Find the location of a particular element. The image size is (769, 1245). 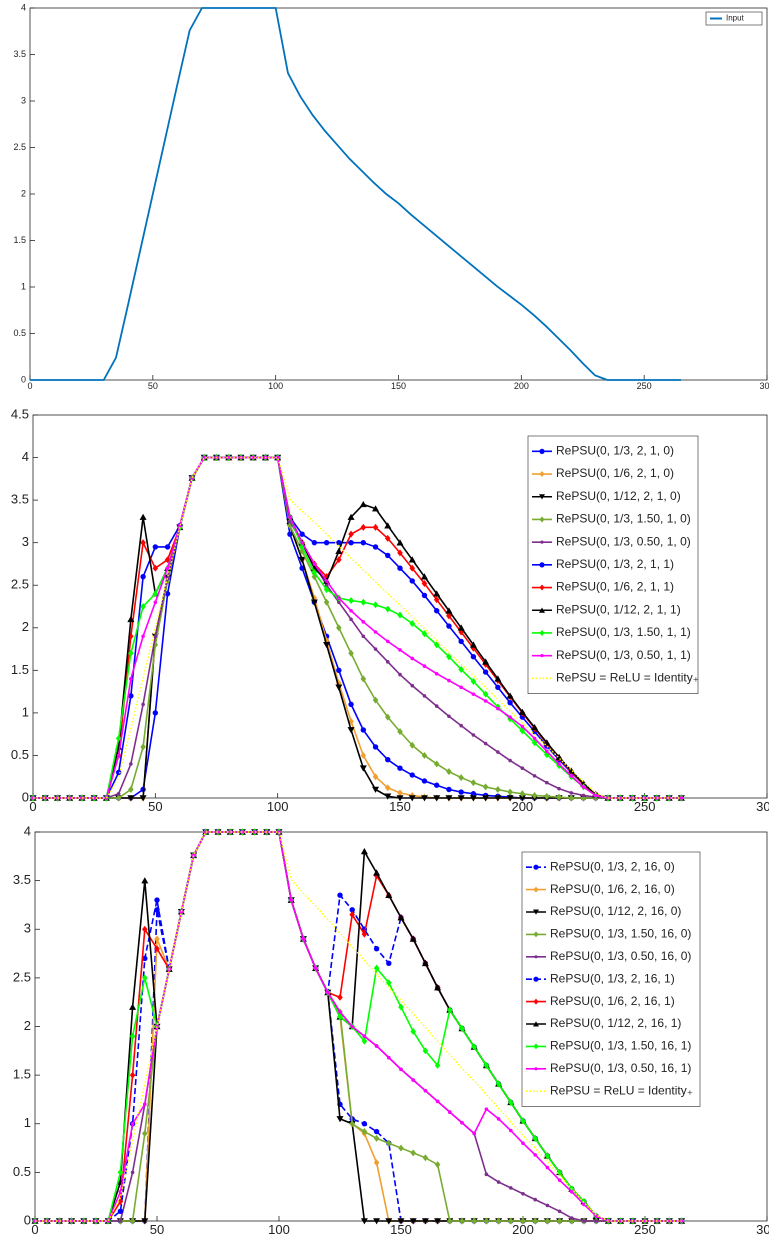

y-tick-label: 3 is located at coordinates (23, 100).